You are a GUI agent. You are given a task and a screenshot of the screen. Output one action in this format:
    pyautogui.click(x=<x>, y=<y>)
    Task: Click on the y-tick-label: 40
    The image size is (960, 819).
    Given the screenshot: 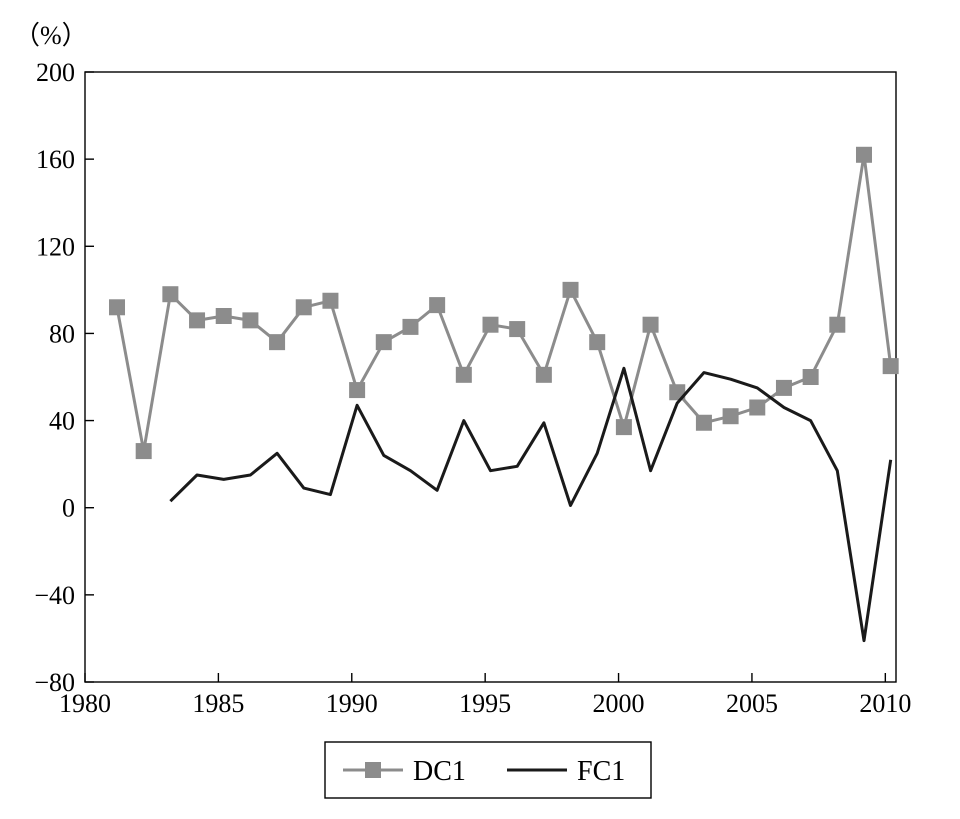 What is the action you would take?
    pyautogui.click(x=62, y=421)
    